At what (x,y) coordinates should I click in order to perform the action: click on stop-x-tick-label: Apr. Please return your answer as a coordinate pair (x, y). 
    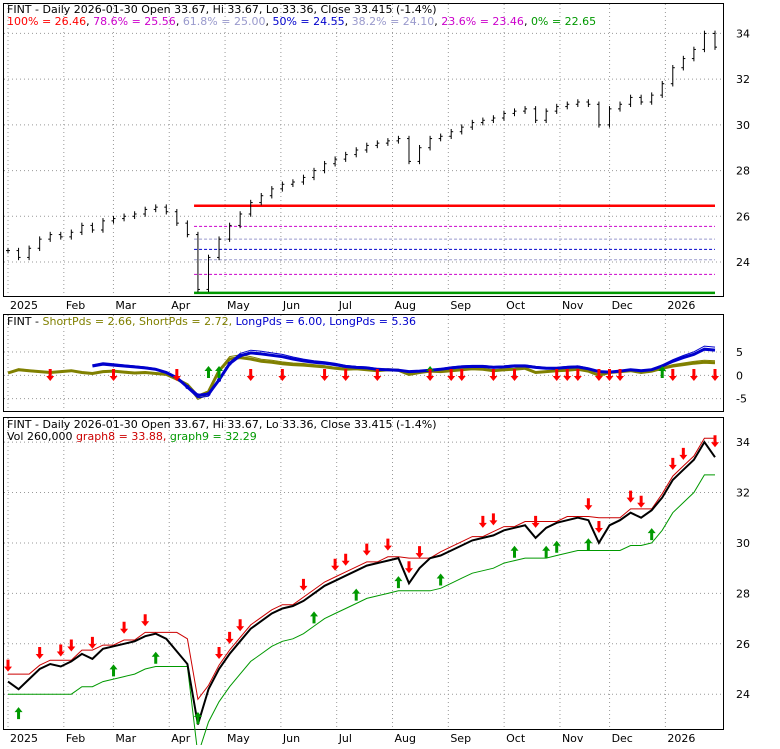
    Looking at the image, I should click on (181, 738).